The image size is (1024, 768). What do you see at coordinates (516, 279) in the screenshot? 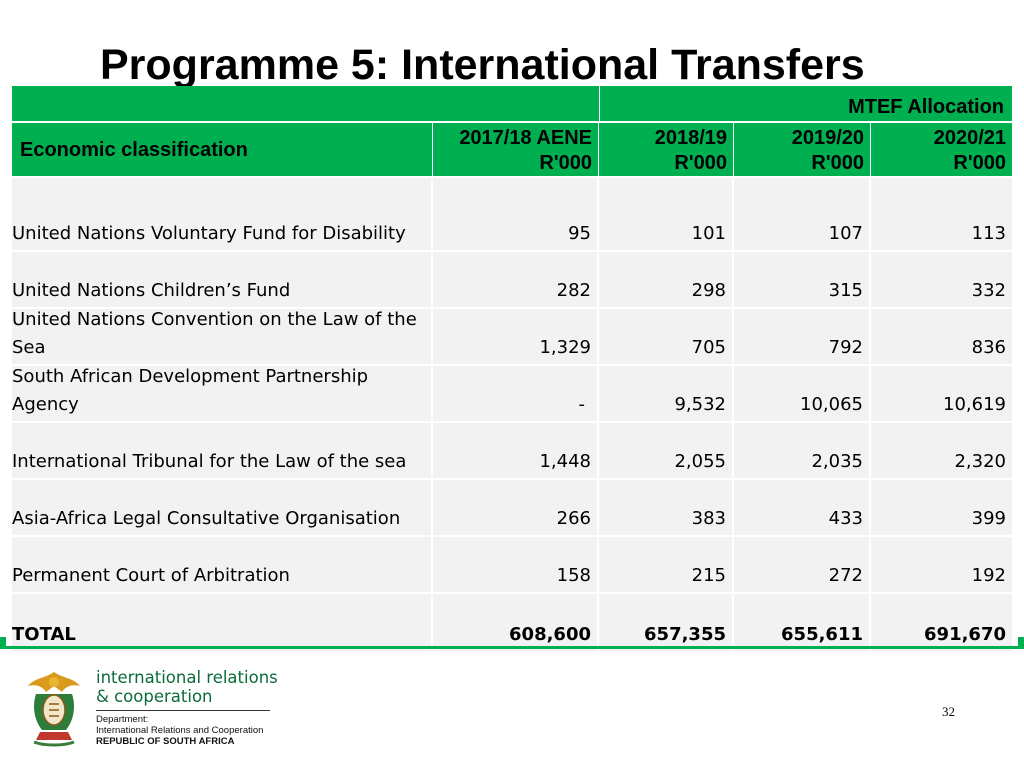
I see `cell-value: 282` at bounding box center [516, 279].